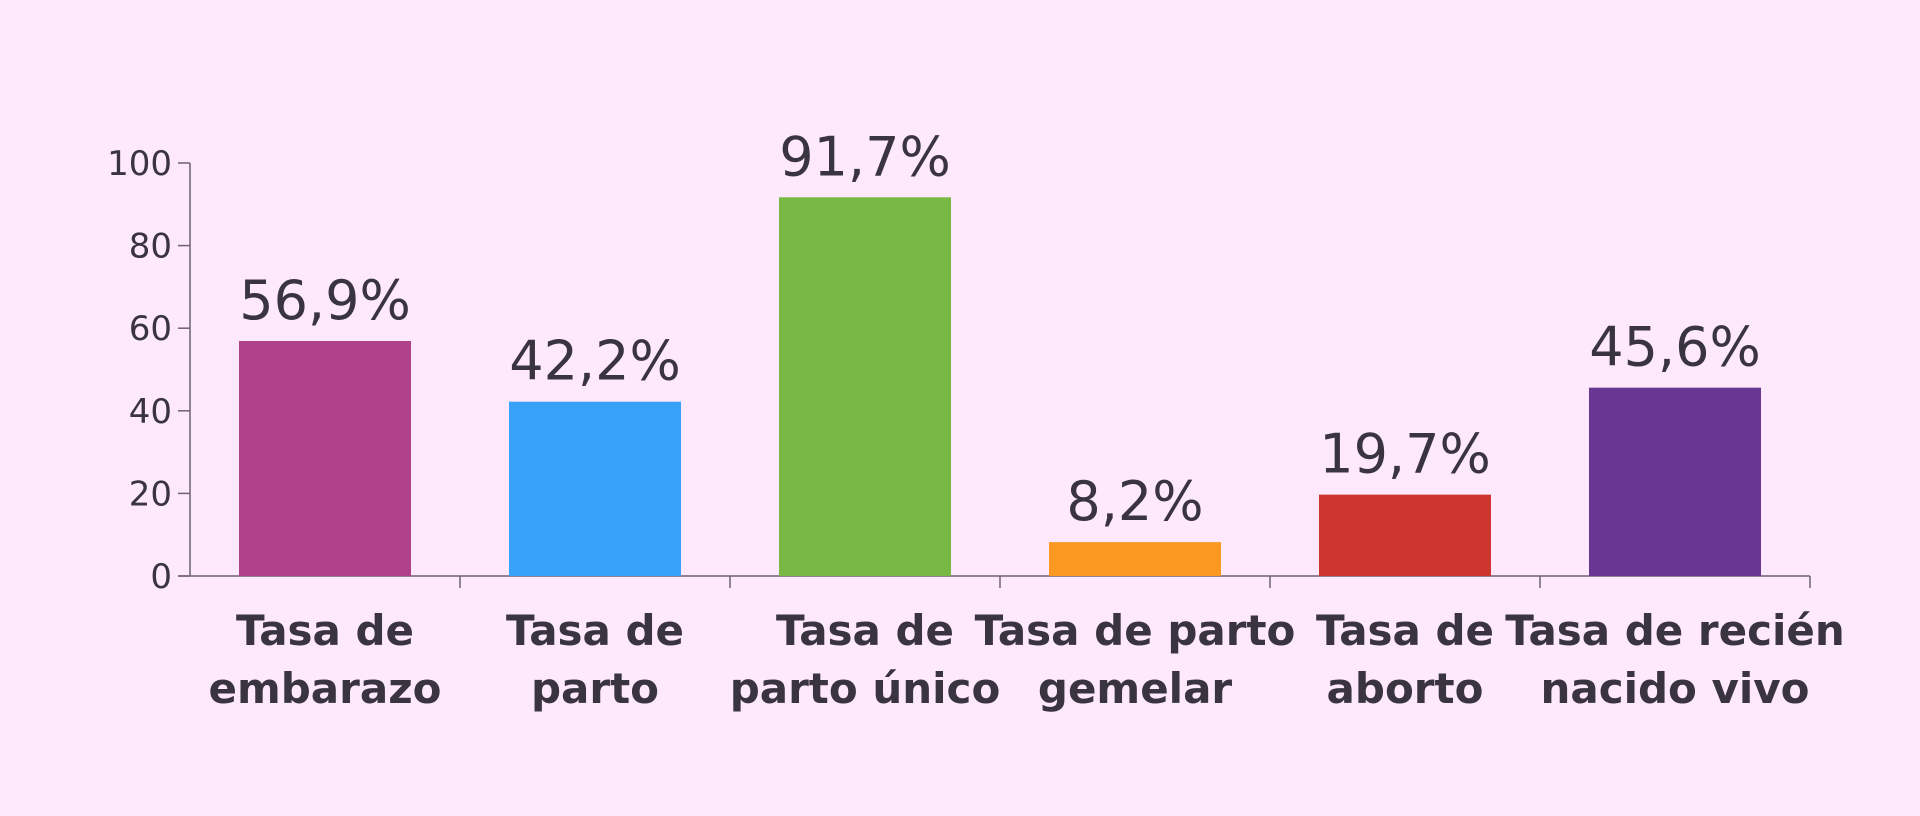 Image resolution: width=1920 pixels, height=816 pixels. Describe the element at coordinates (865, 156) in the screenshot. I see `bar-value-label: 91,7%` at that location.